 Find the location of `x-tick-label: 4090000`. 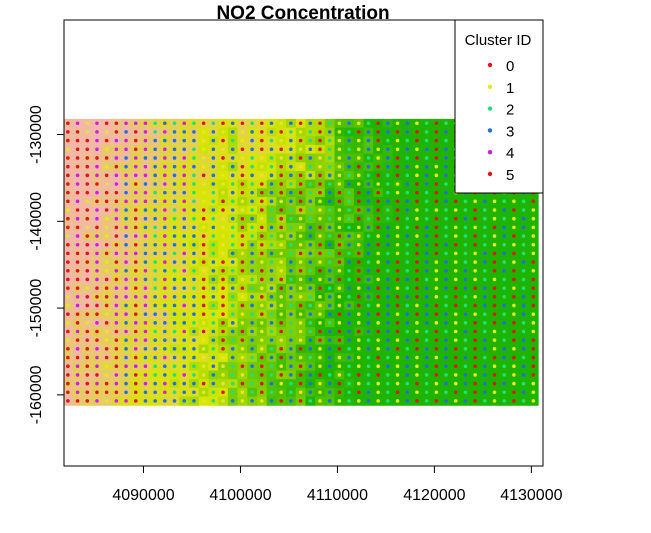

x-tick-label: 4090000 is located at coordinates (143, 495).